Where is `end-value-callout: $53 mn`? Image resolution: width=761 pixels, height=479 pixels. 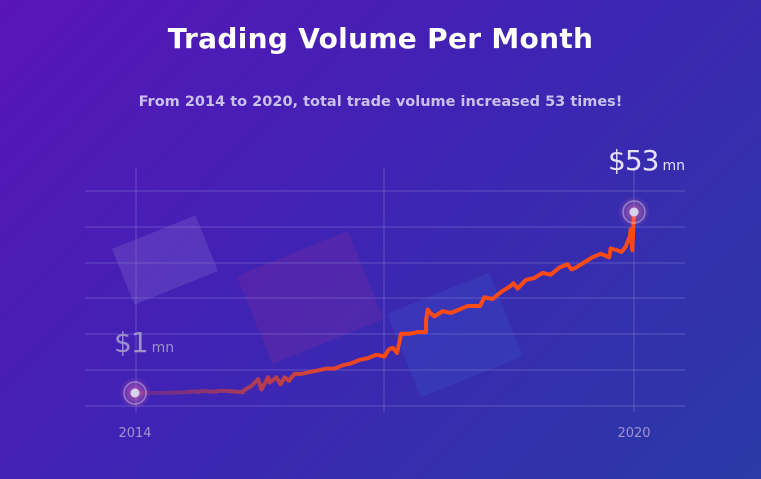 end-value-callout: $53 mn is located at coordinates (646, 160).